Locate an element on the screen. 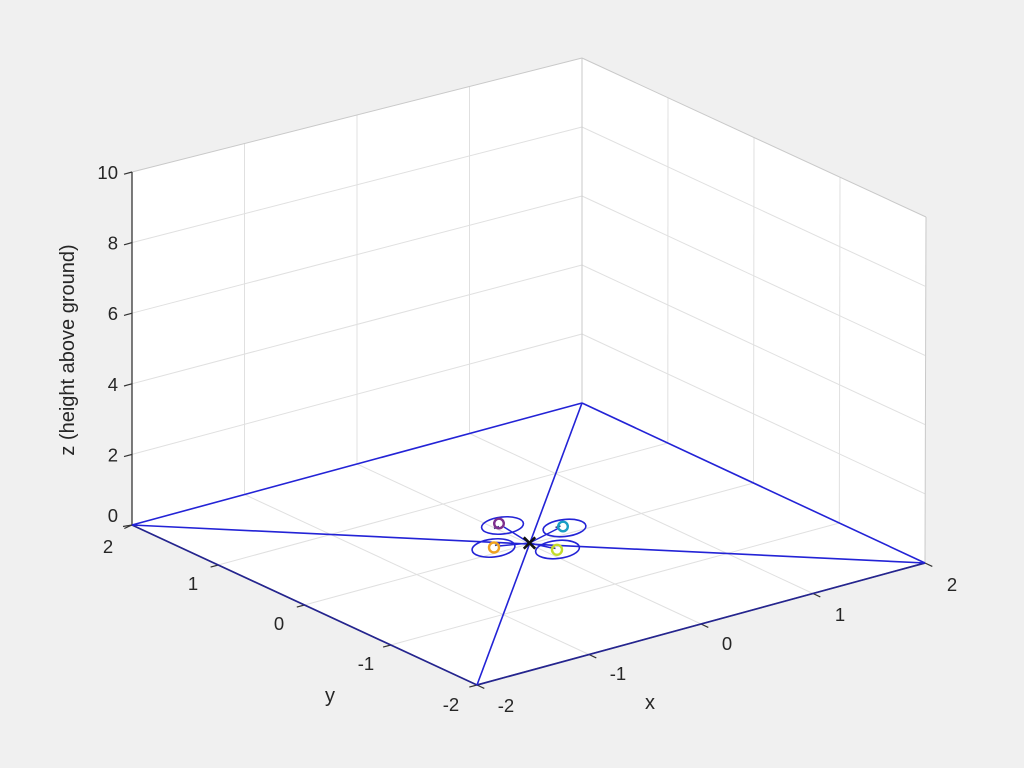 The height and width of the screenshot is (768, 1024). box-edge-top-left is located at coordinates (357, 115).